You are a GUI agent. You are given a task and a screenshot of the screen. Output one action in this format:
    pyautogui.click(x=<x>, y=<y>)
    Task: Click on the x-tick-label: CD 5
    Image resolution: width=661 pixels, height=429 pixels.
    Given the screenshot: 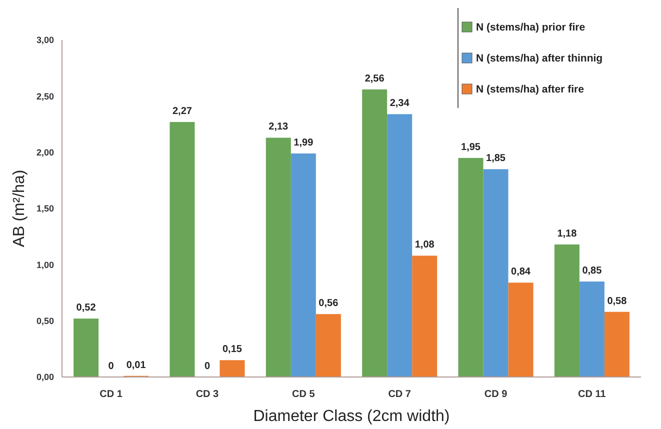 What is the action you would take?
    pyautogui.click(x=304, y=394)
    